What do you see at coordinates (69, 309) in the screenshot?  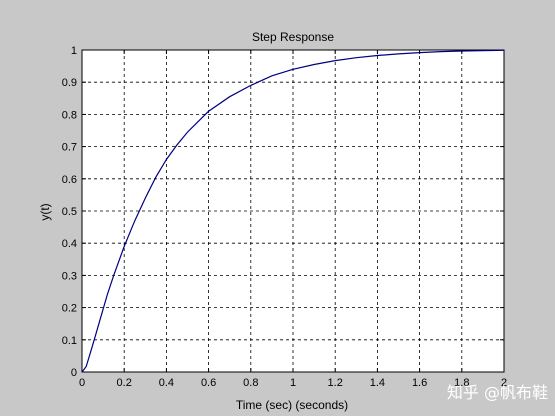 I see `y-tick-label: 0.2` at bounding box center [69, 309].